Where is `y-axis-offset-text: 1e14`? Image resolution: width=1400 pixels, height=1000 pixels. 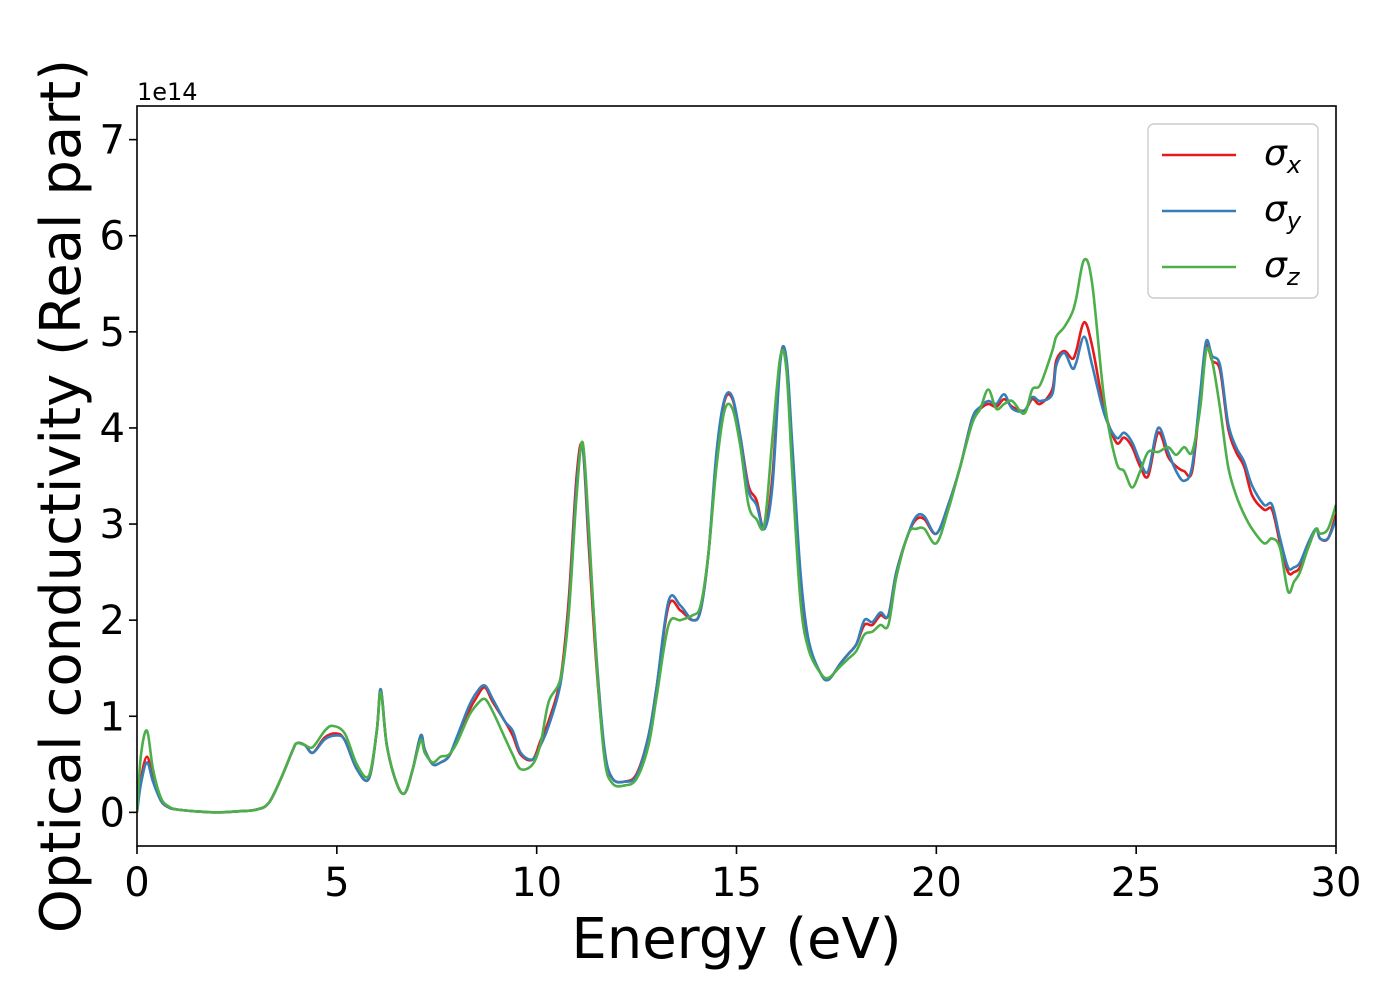
y-axis-offset-text: 1e14 is located at coordinates (167, 92).